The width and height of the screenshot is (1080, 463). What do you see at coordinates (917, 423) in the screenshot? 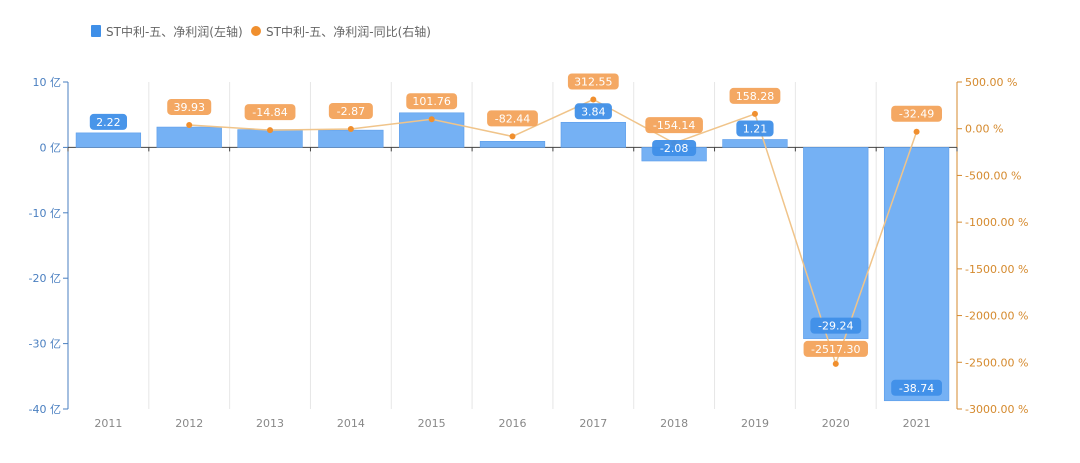
I see `x-tick-label: 2021` at bounding box center [917, 423].